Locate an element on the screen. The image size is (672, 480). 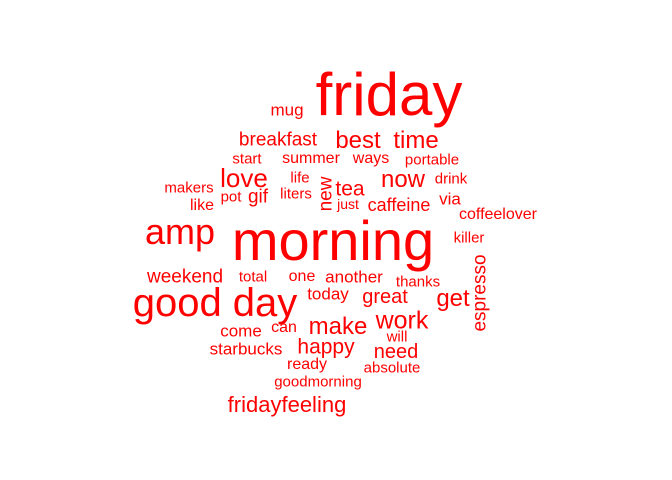
word-via: via is located at coordinates (450, 199).